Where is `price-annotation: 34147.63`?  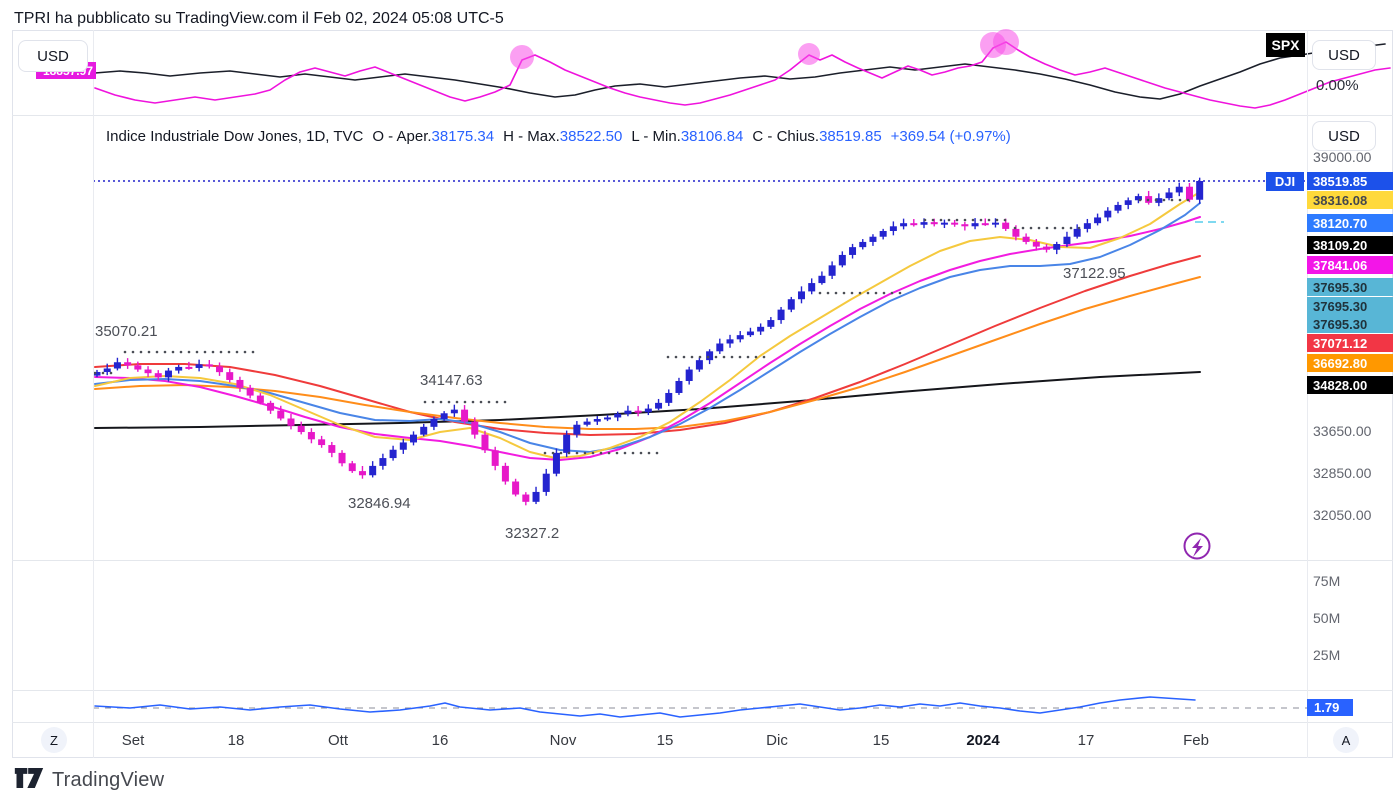 price-annotation: 34147.63 is located at coordinates (451, 380).